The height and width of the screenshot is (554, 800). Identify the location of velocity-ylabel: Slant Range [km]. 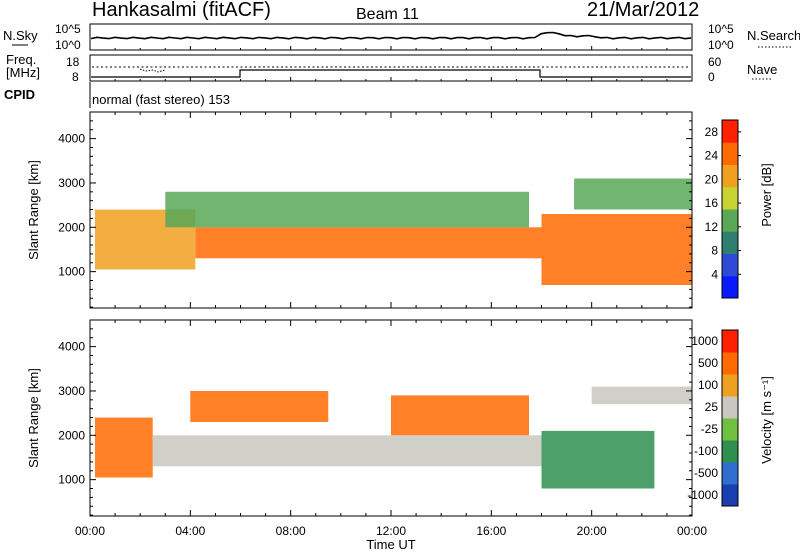
(33, 418).